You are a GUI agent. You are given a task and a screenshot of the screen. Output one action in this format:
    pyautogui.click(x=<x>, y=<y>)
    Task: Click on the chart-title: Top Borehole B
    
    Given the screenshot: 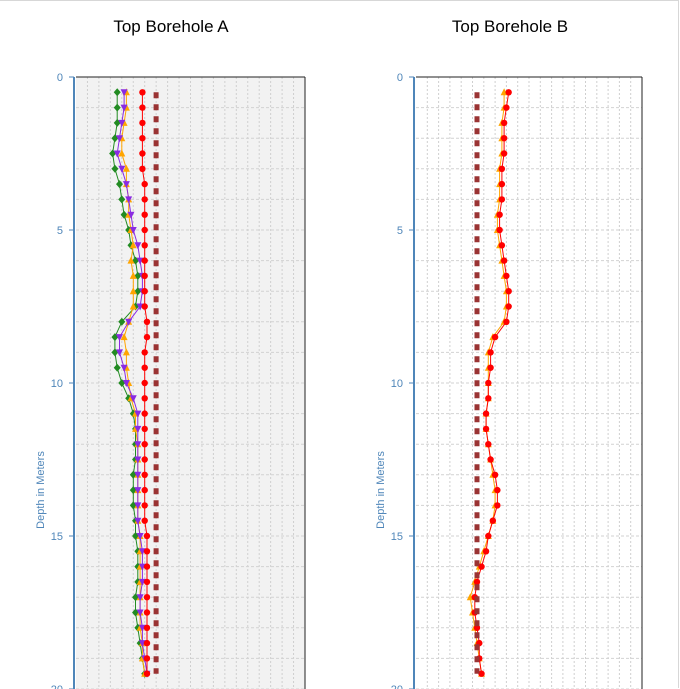 What is the action you would take?
    pyautogui.click(x=510, y=26)
    